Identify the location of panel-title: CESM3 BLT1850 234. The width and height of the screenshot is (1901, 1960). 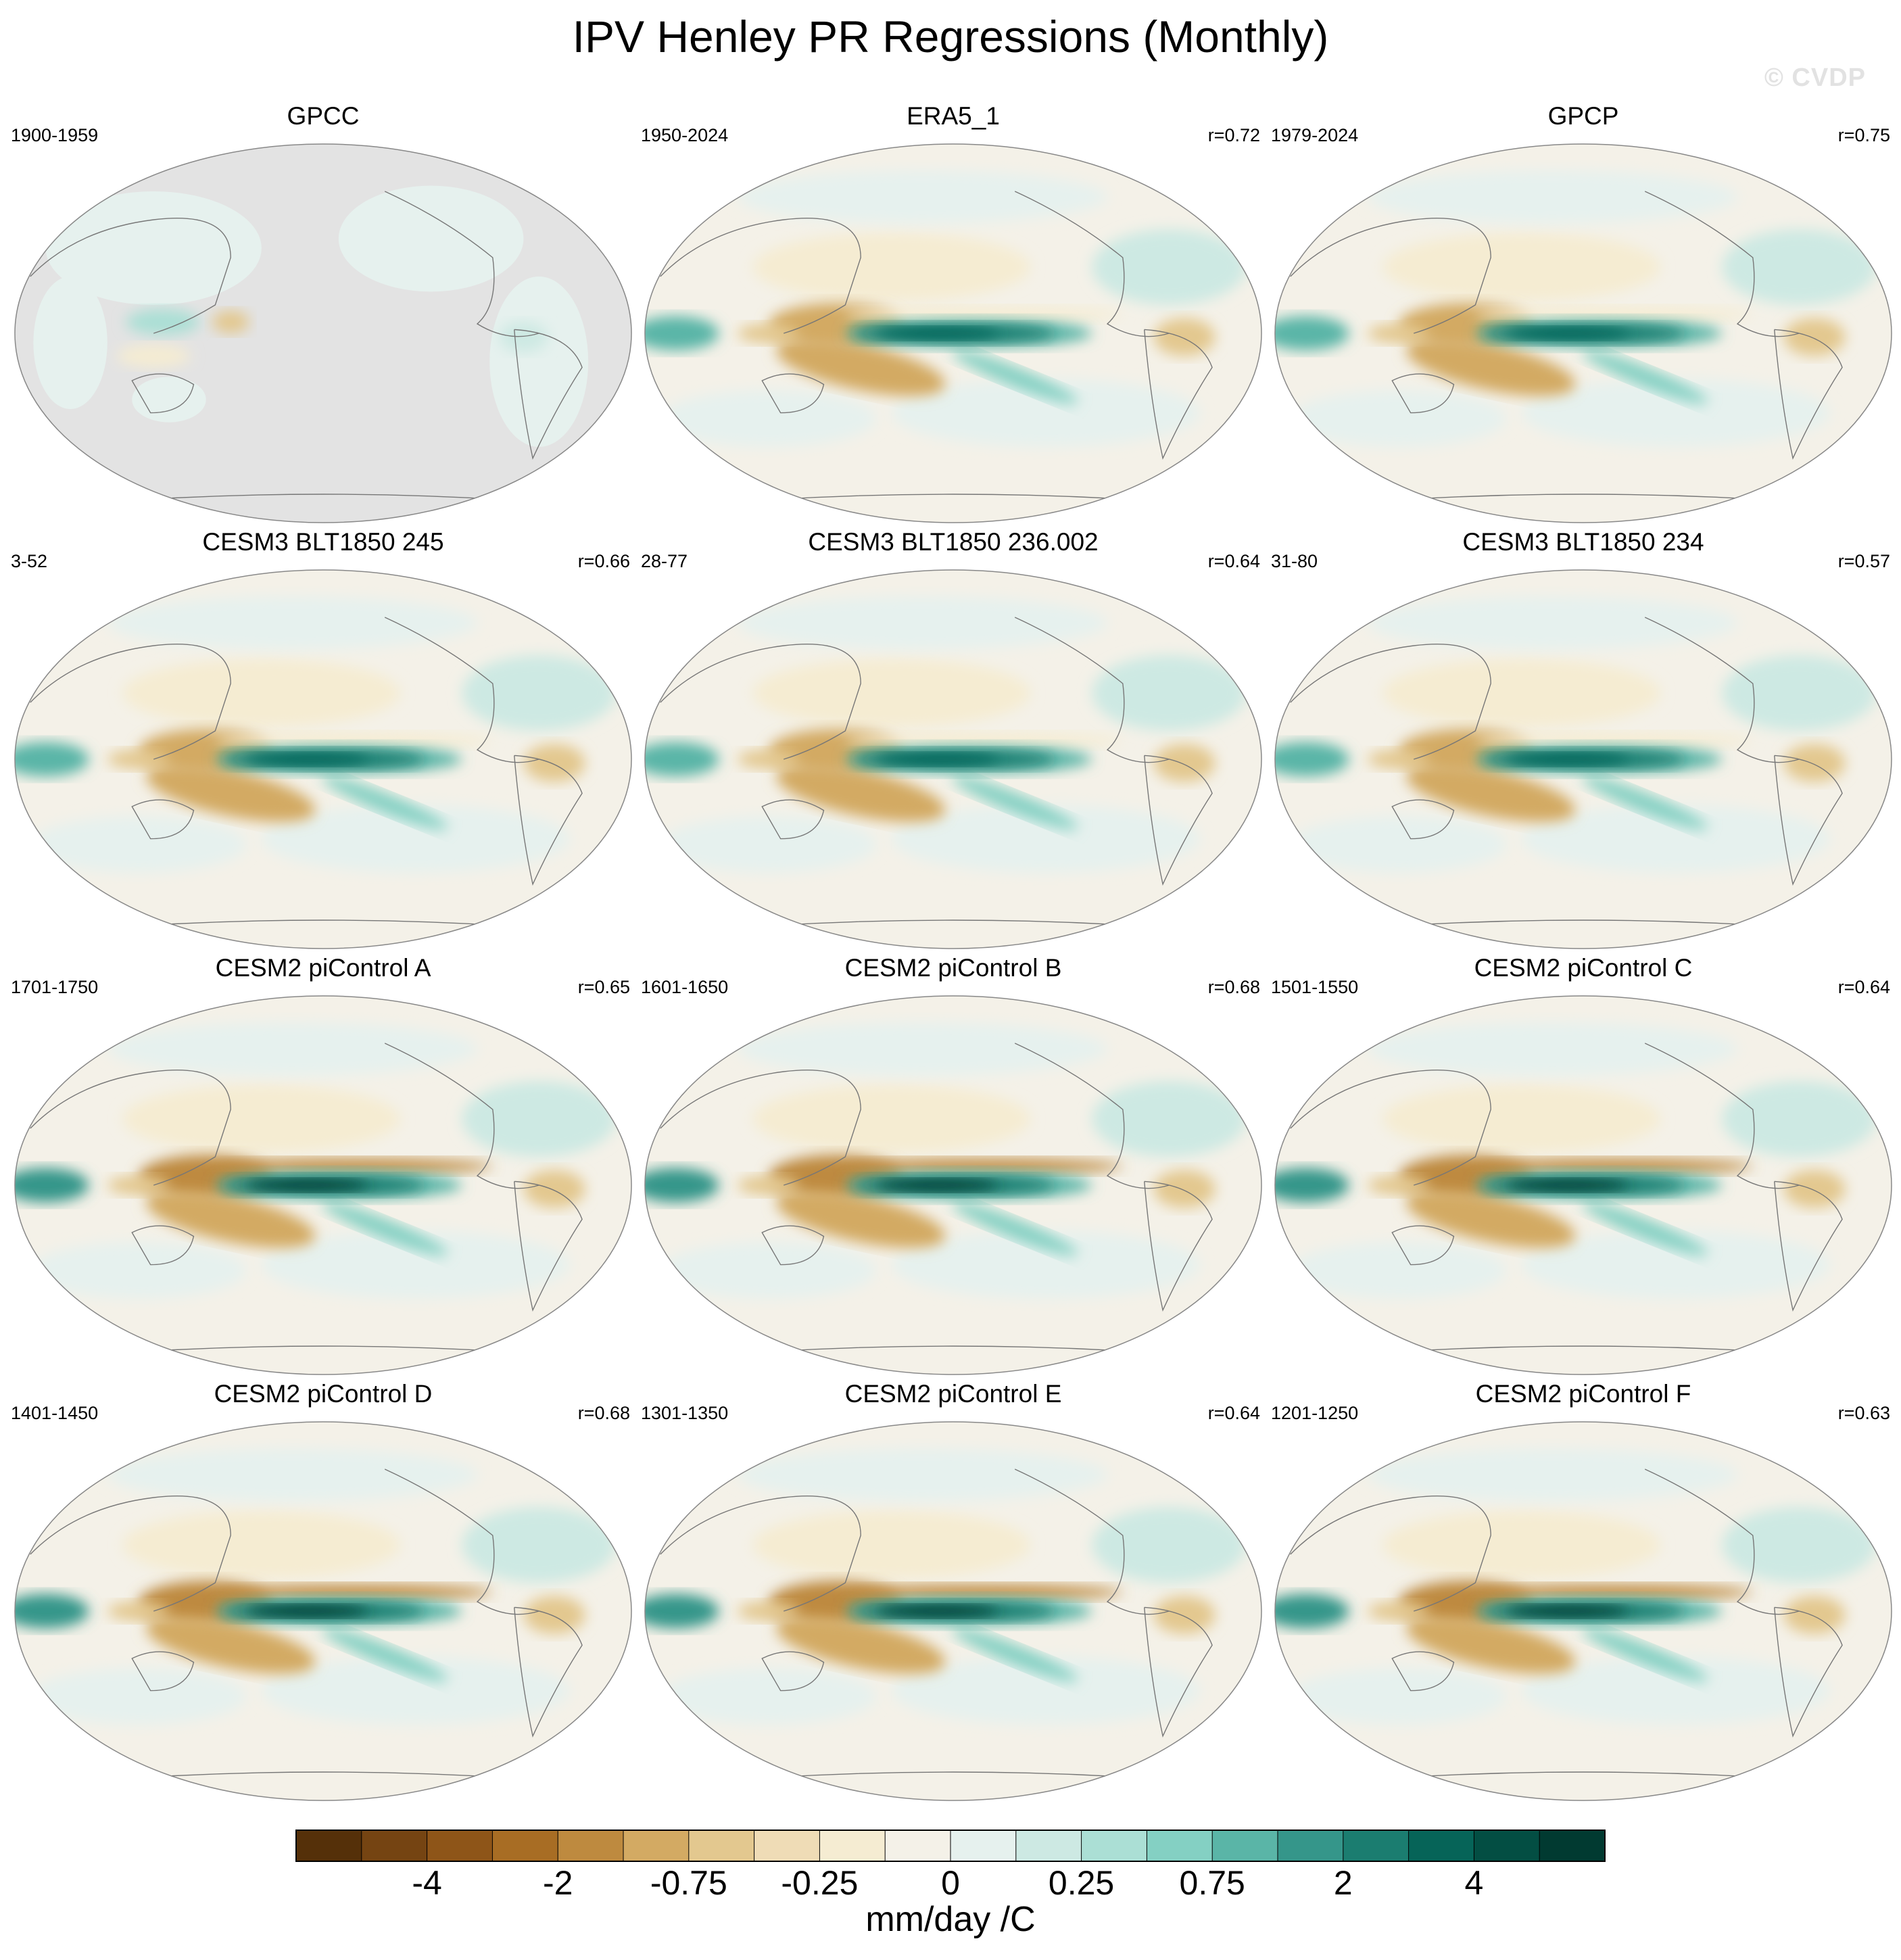
(1583, 542).